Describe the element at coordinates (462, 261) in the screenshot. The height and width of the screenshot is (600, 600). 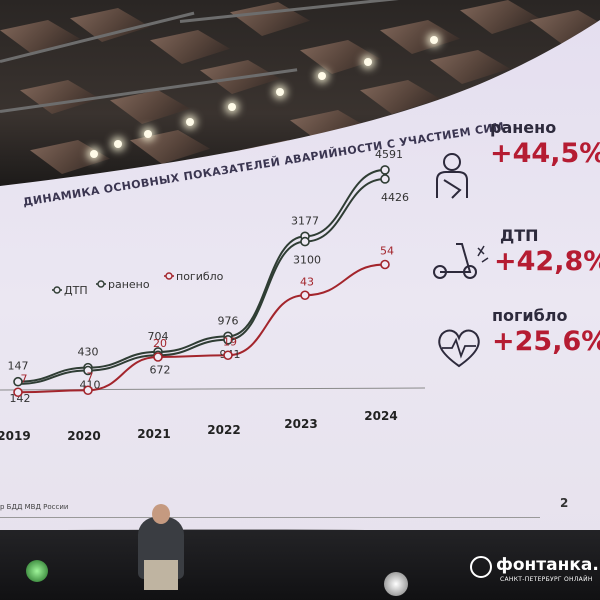
I see `scooter-crash-icon` at that location.